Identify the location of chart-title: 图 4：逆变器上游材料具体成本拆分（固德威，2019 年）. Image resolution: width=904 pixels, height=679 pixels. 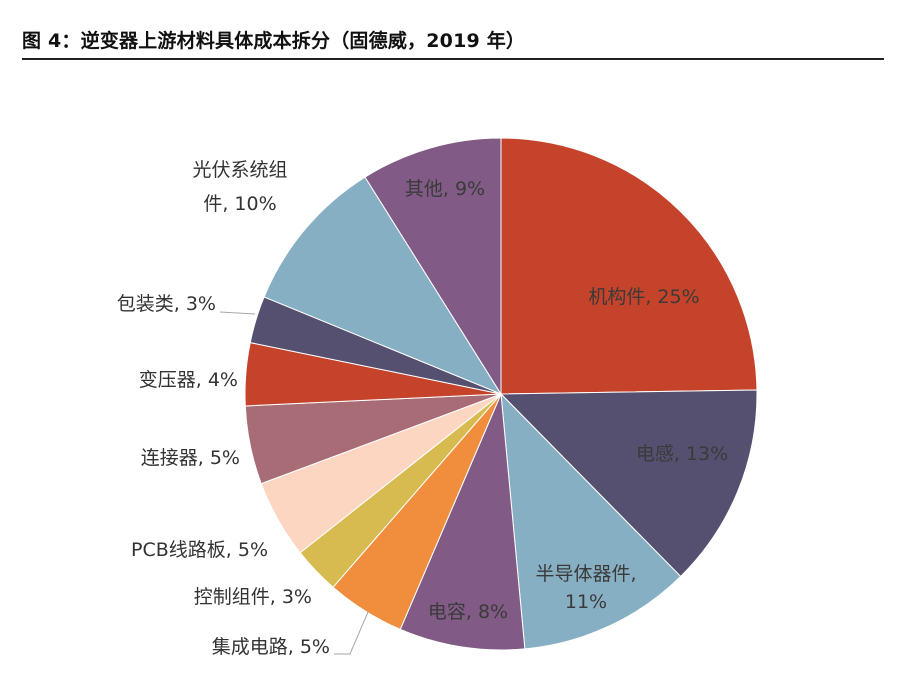
(274, 41).